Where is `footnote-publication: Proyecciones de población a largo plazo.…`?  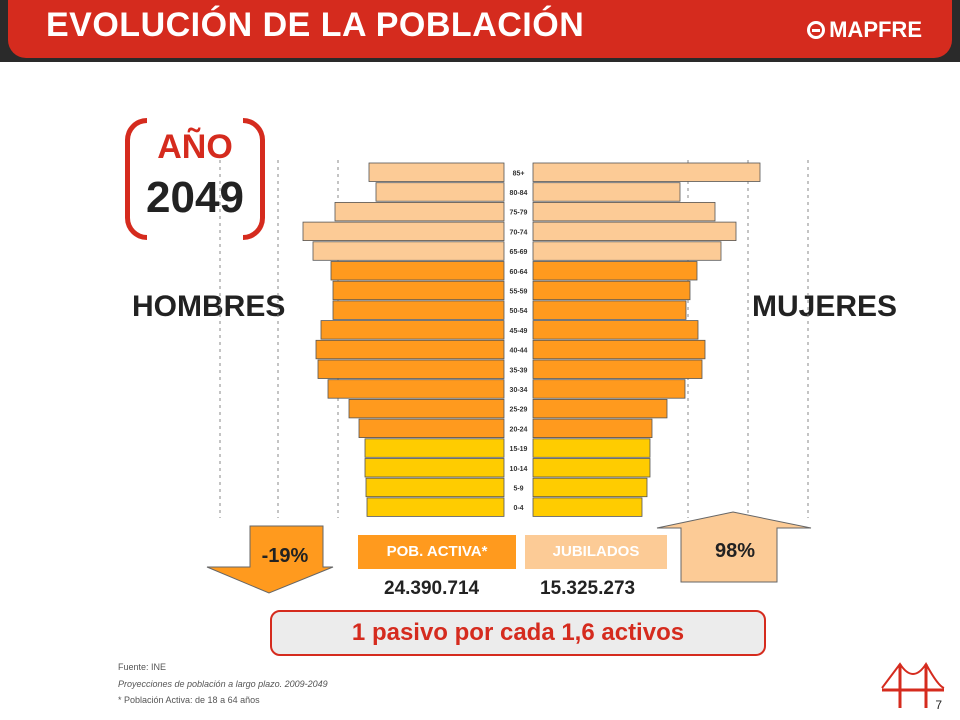
footnote-publication: Proyecciones de población a largo plazo.… is located at coordinates (223, 684).